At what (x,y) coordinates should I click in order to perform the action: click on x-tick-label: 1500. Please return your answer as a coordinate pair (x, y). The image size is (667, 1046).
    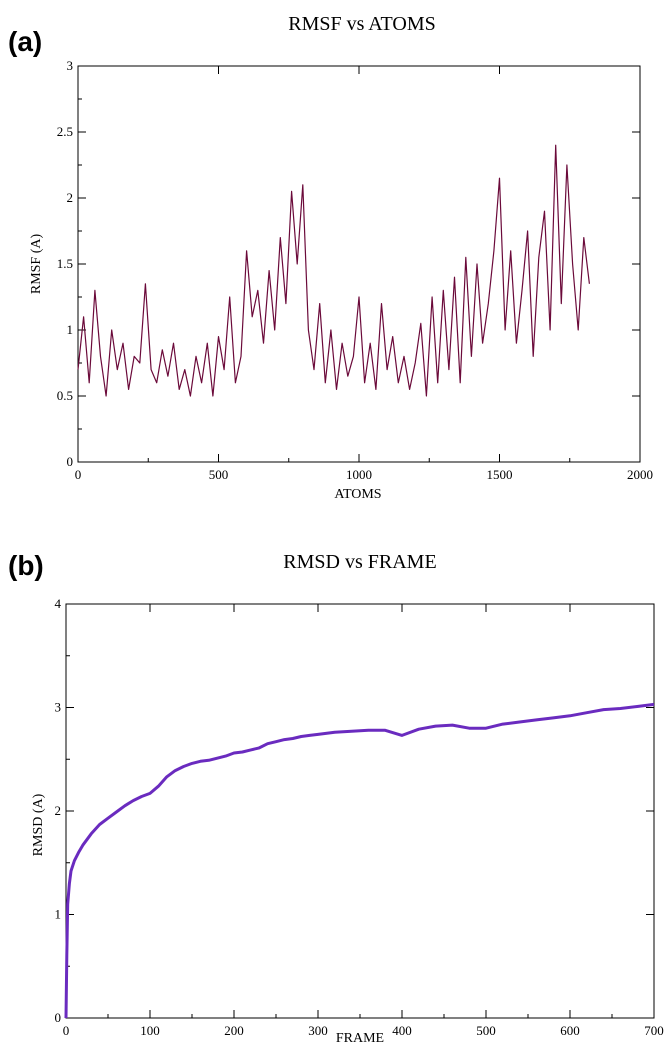
    Looking at the image, I should click on (500, 474).